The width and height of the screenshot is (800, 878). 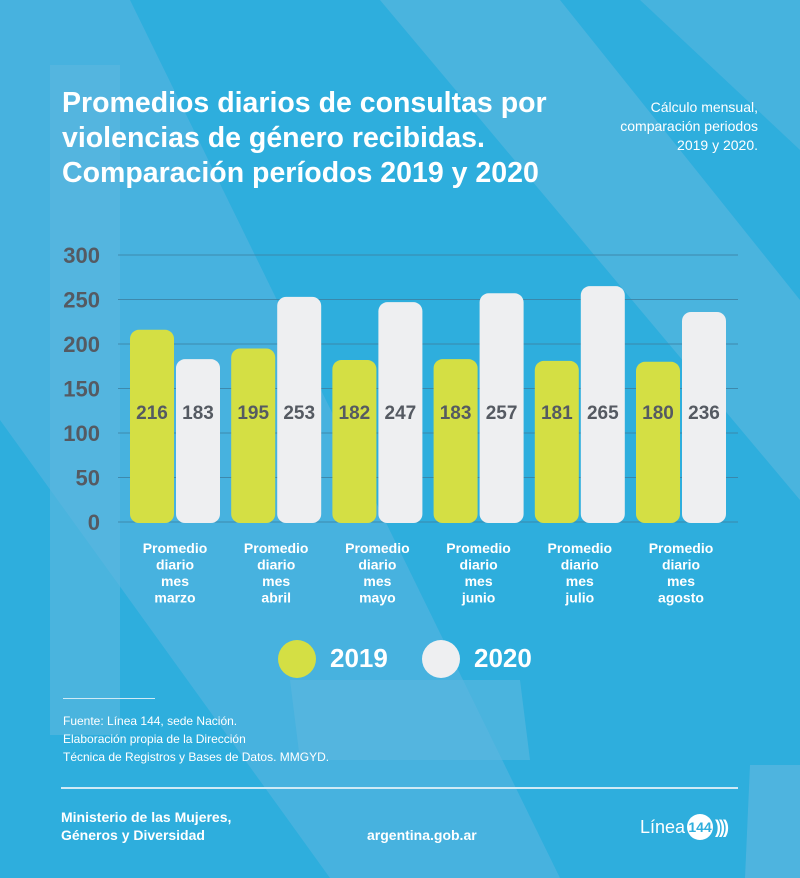 I want to click on bar-value-label: 247, so click(x=401, y=413).